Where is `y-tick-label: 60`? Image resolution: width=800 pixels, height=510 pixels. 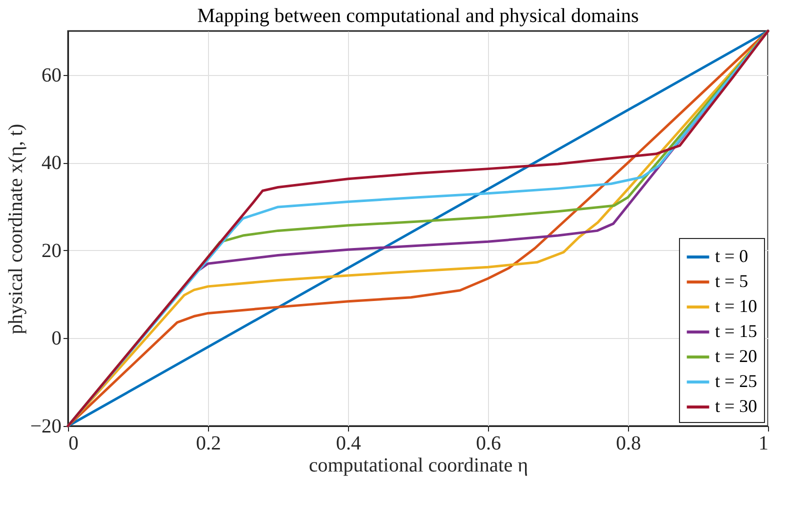 y-tick-label: 60 is located at coordinates (52, 75).